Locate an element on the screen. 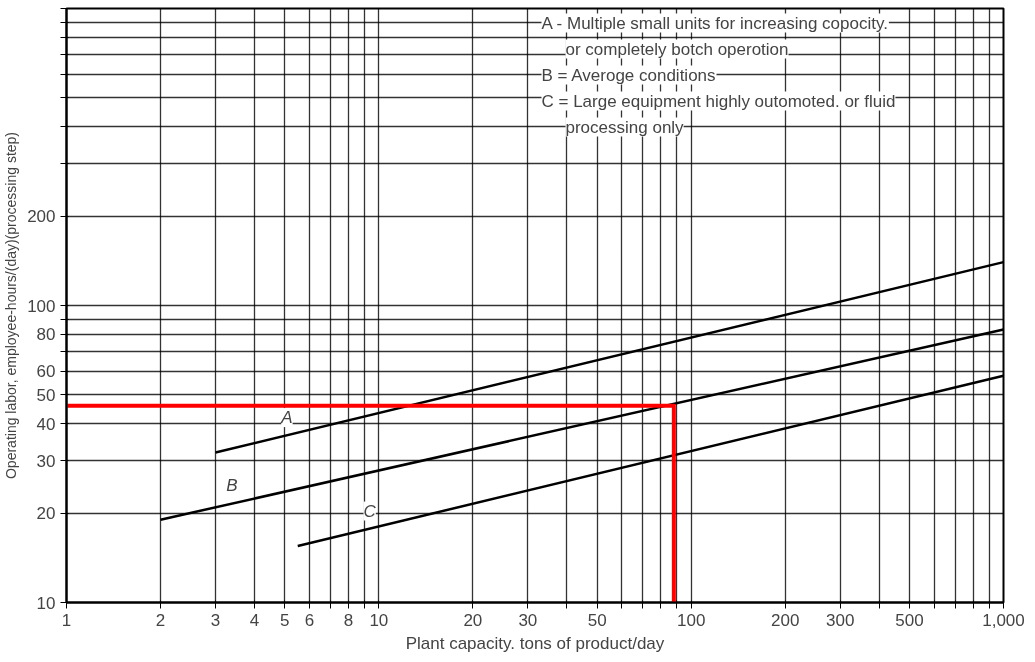 This screenshot has height=662, width=1035. x-tick-label: 500 is located at coordinates (909, 620).